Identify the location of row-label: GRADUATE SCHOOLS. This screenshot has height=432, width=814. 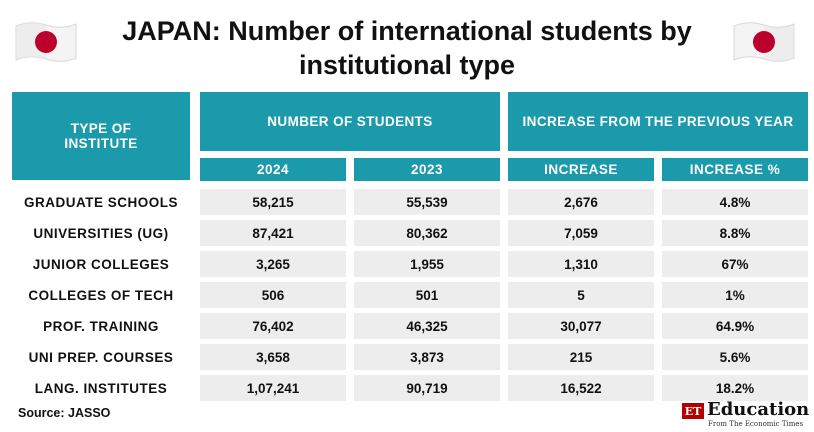
(101, 202).